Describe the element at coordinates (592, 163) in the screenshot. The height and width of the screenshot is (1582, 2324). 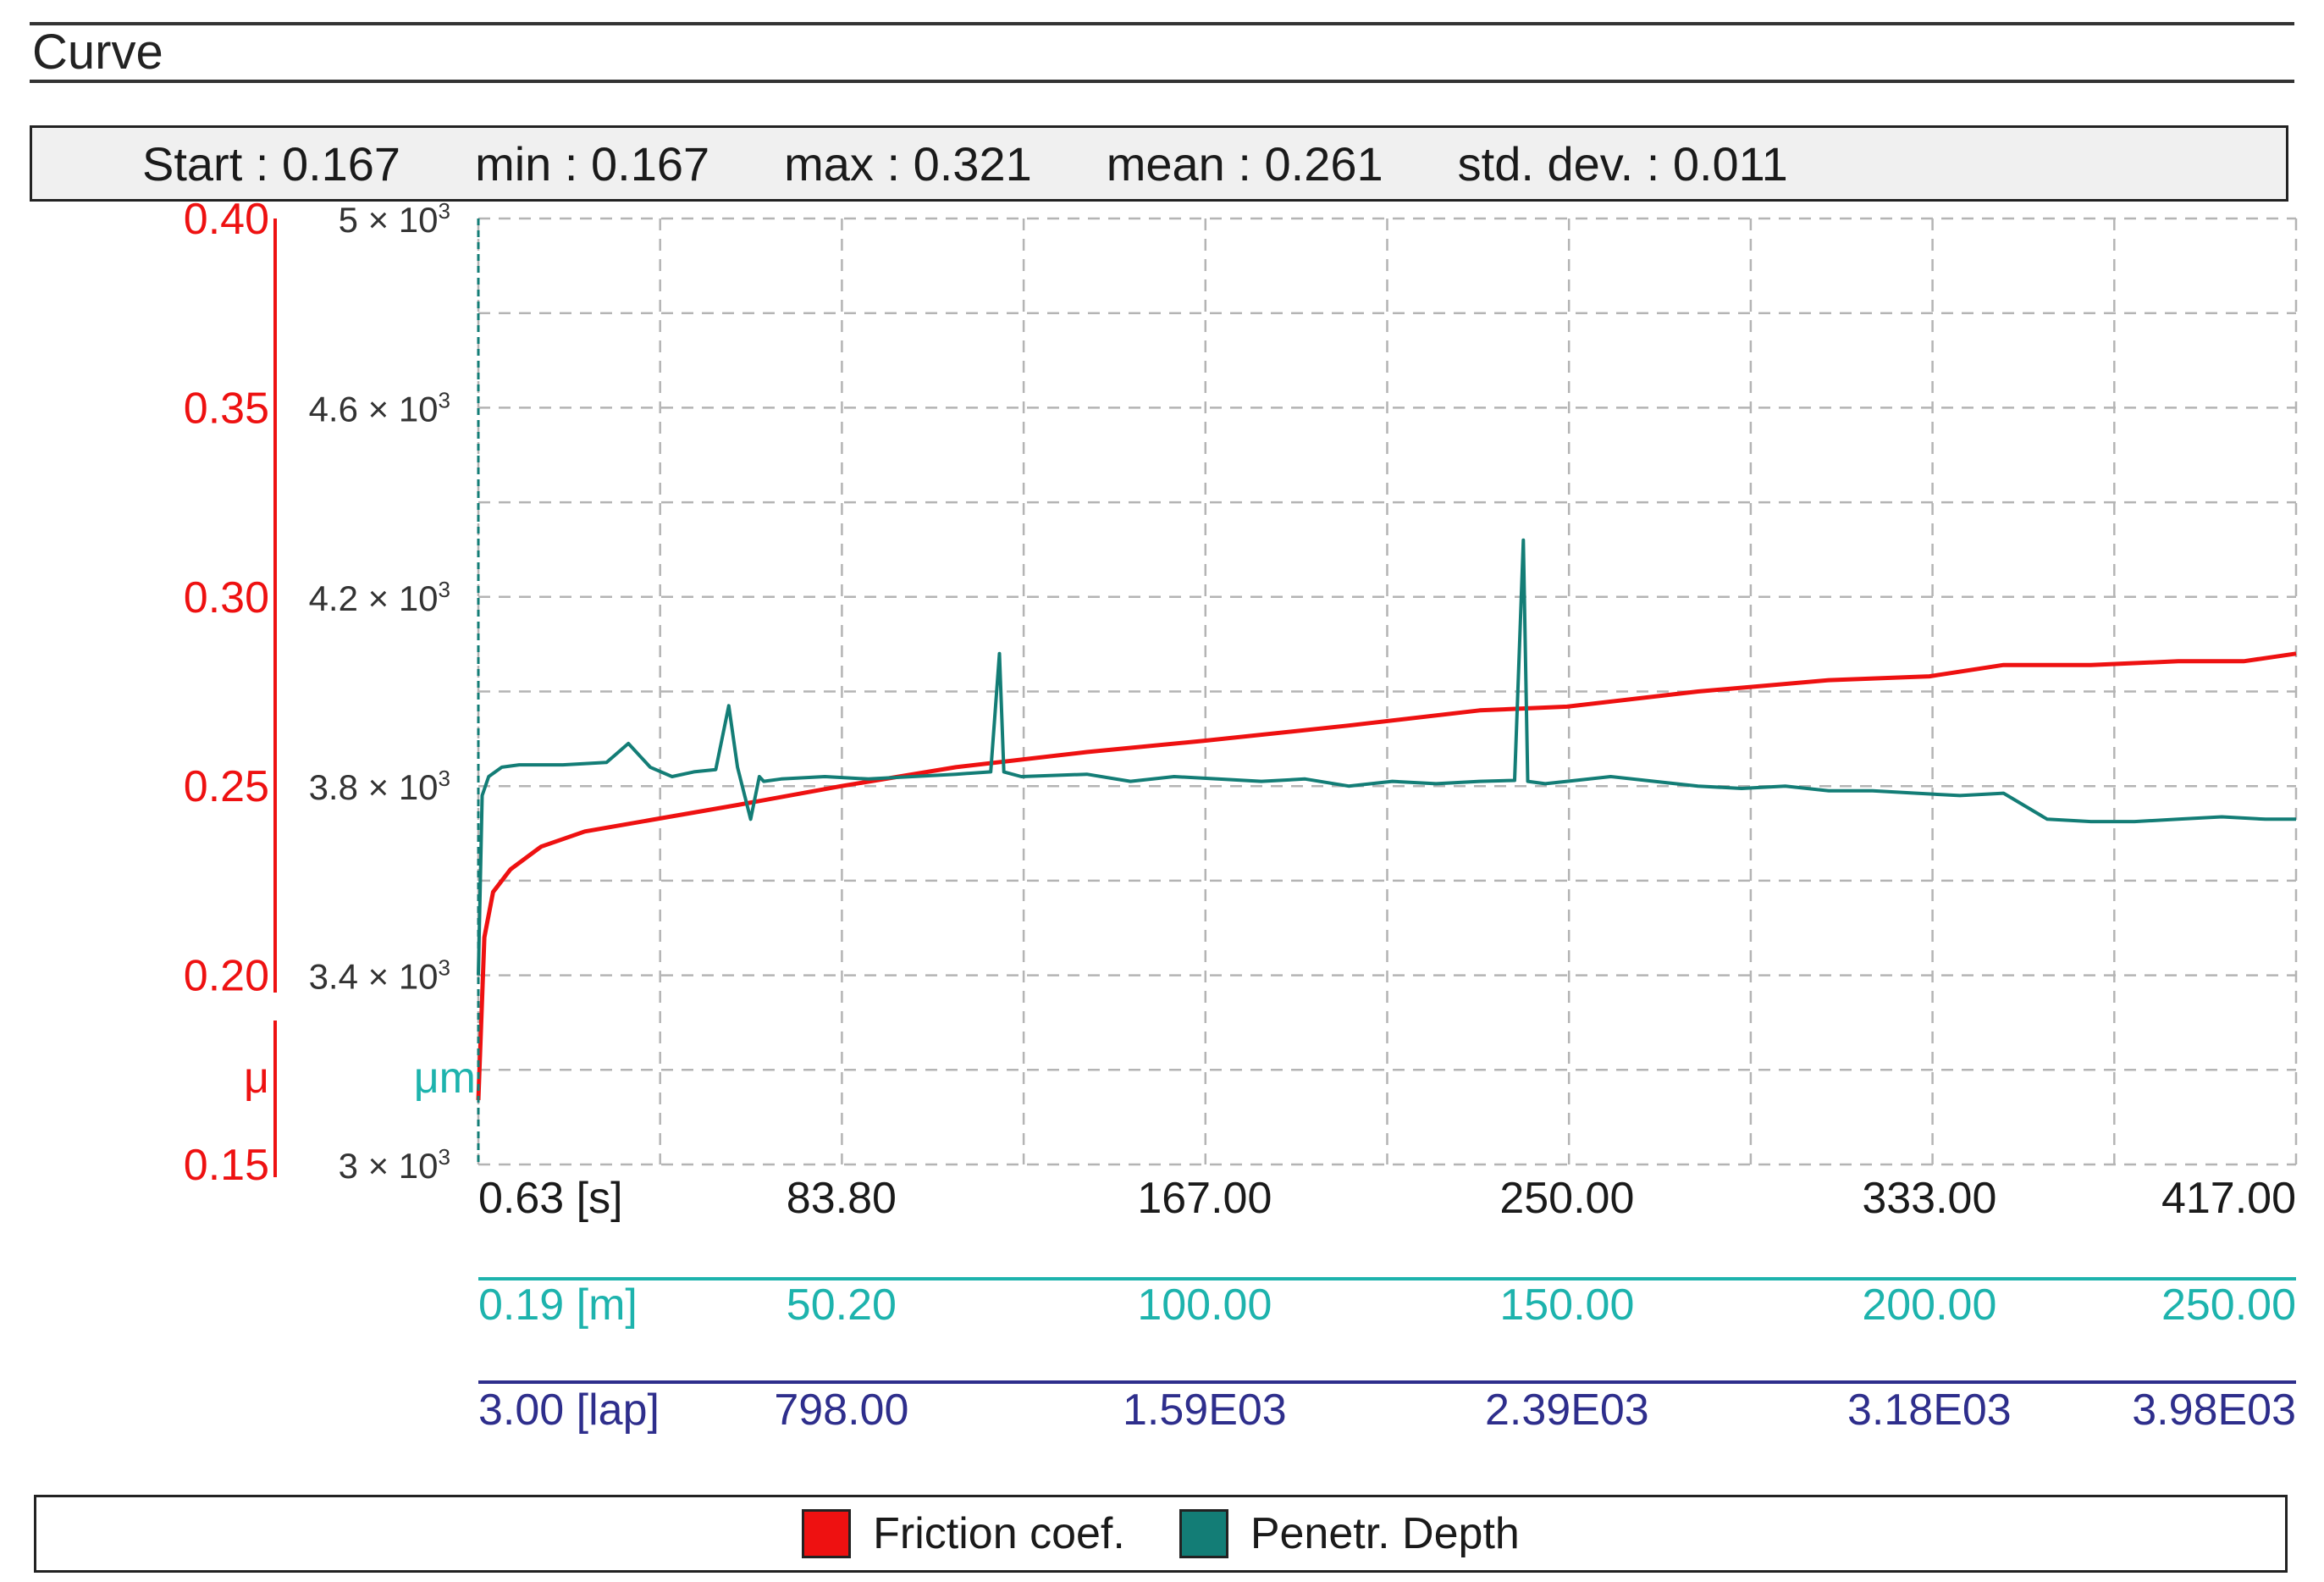
I see `stat-min: min : 0.167` at that location.